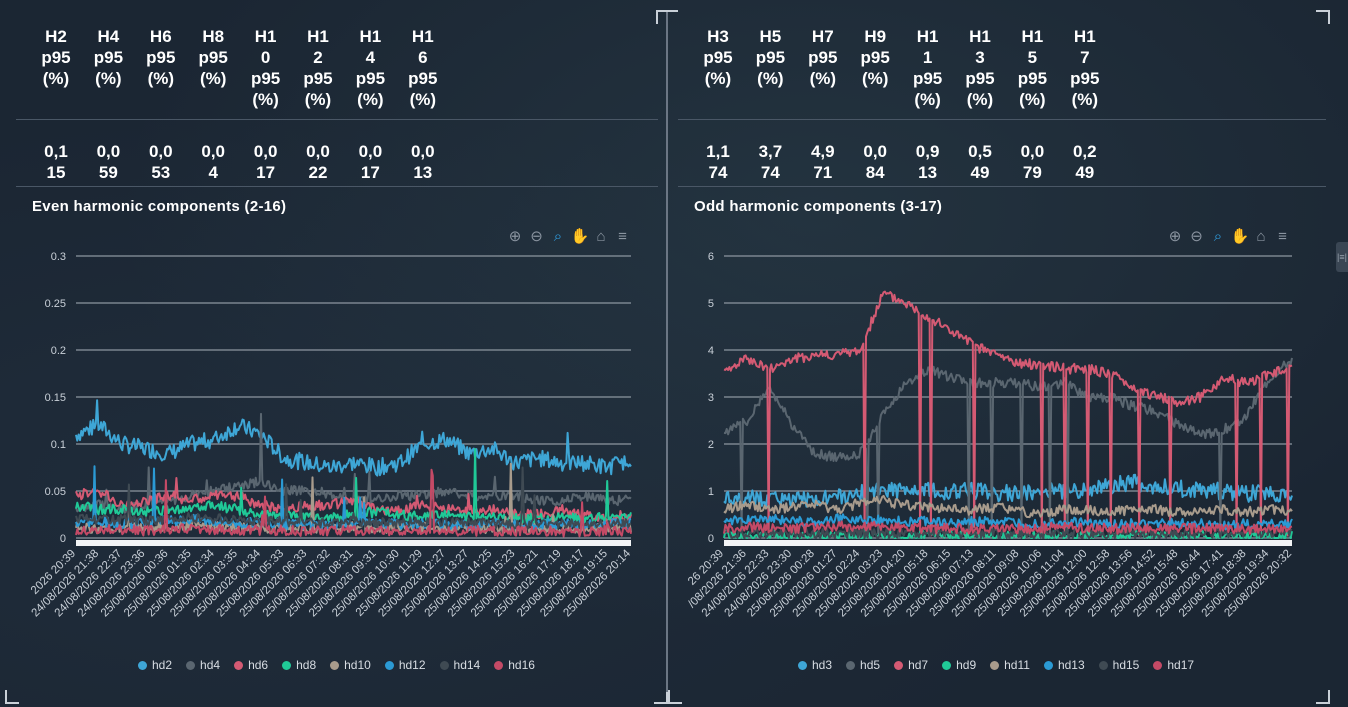 This screenshot has width=1348, height=707. What do you see at coordinates (353, 503) in the screenshot?
I see `series-line-hd16` at bounding box center [353, 503].